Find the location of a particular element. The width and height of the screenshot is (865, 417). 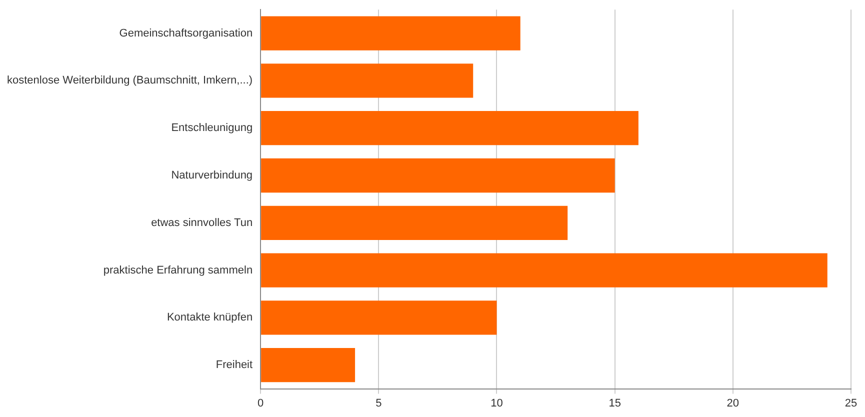

y-tick-label: Freiheit is located at coordinates (234, 365).